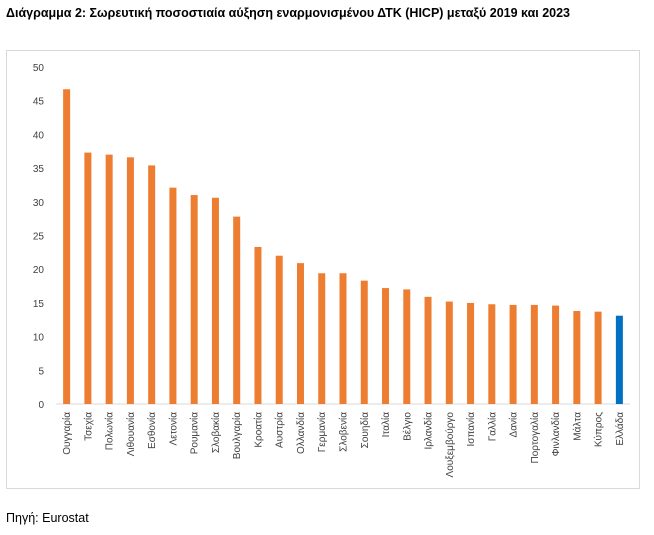 The image size is (654, 535). I want to click on x-tick-label: Εσθονία, so click(152, 430).